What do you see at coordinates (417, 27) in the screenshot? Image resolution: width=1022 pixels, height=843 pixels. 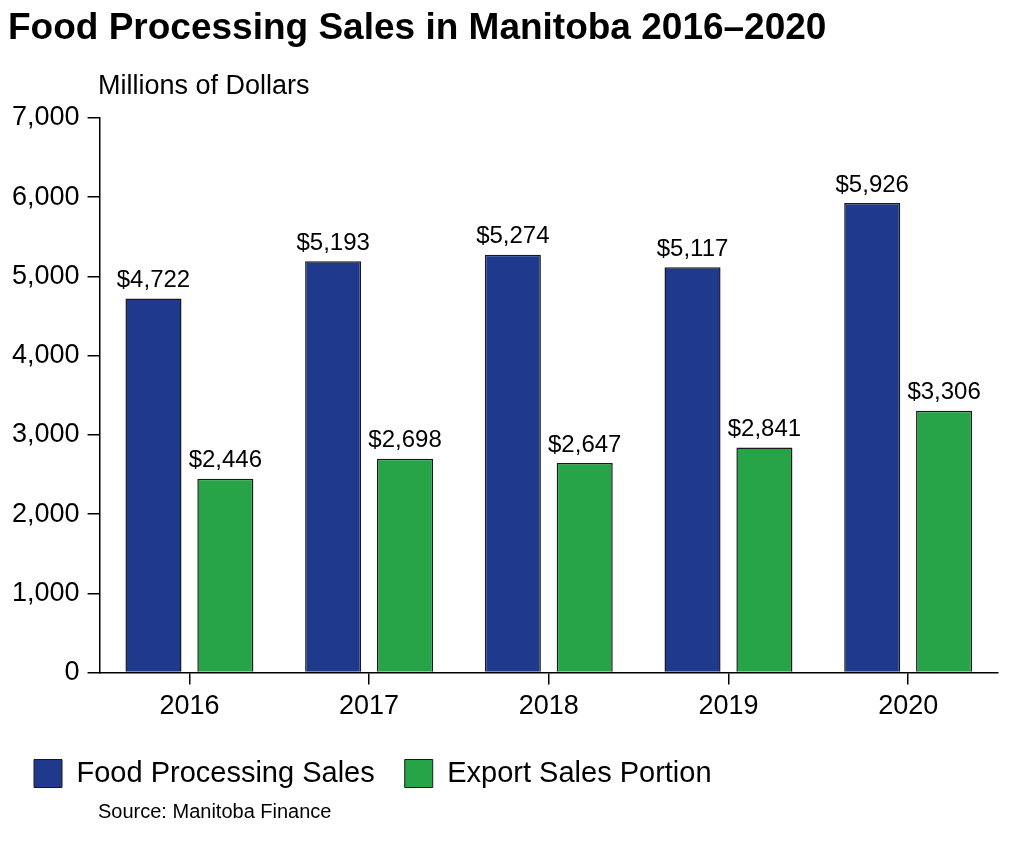 I see `chart-title: Food Processing Sales in Manitoba 2016–2020` at bounding box center [417, 27].